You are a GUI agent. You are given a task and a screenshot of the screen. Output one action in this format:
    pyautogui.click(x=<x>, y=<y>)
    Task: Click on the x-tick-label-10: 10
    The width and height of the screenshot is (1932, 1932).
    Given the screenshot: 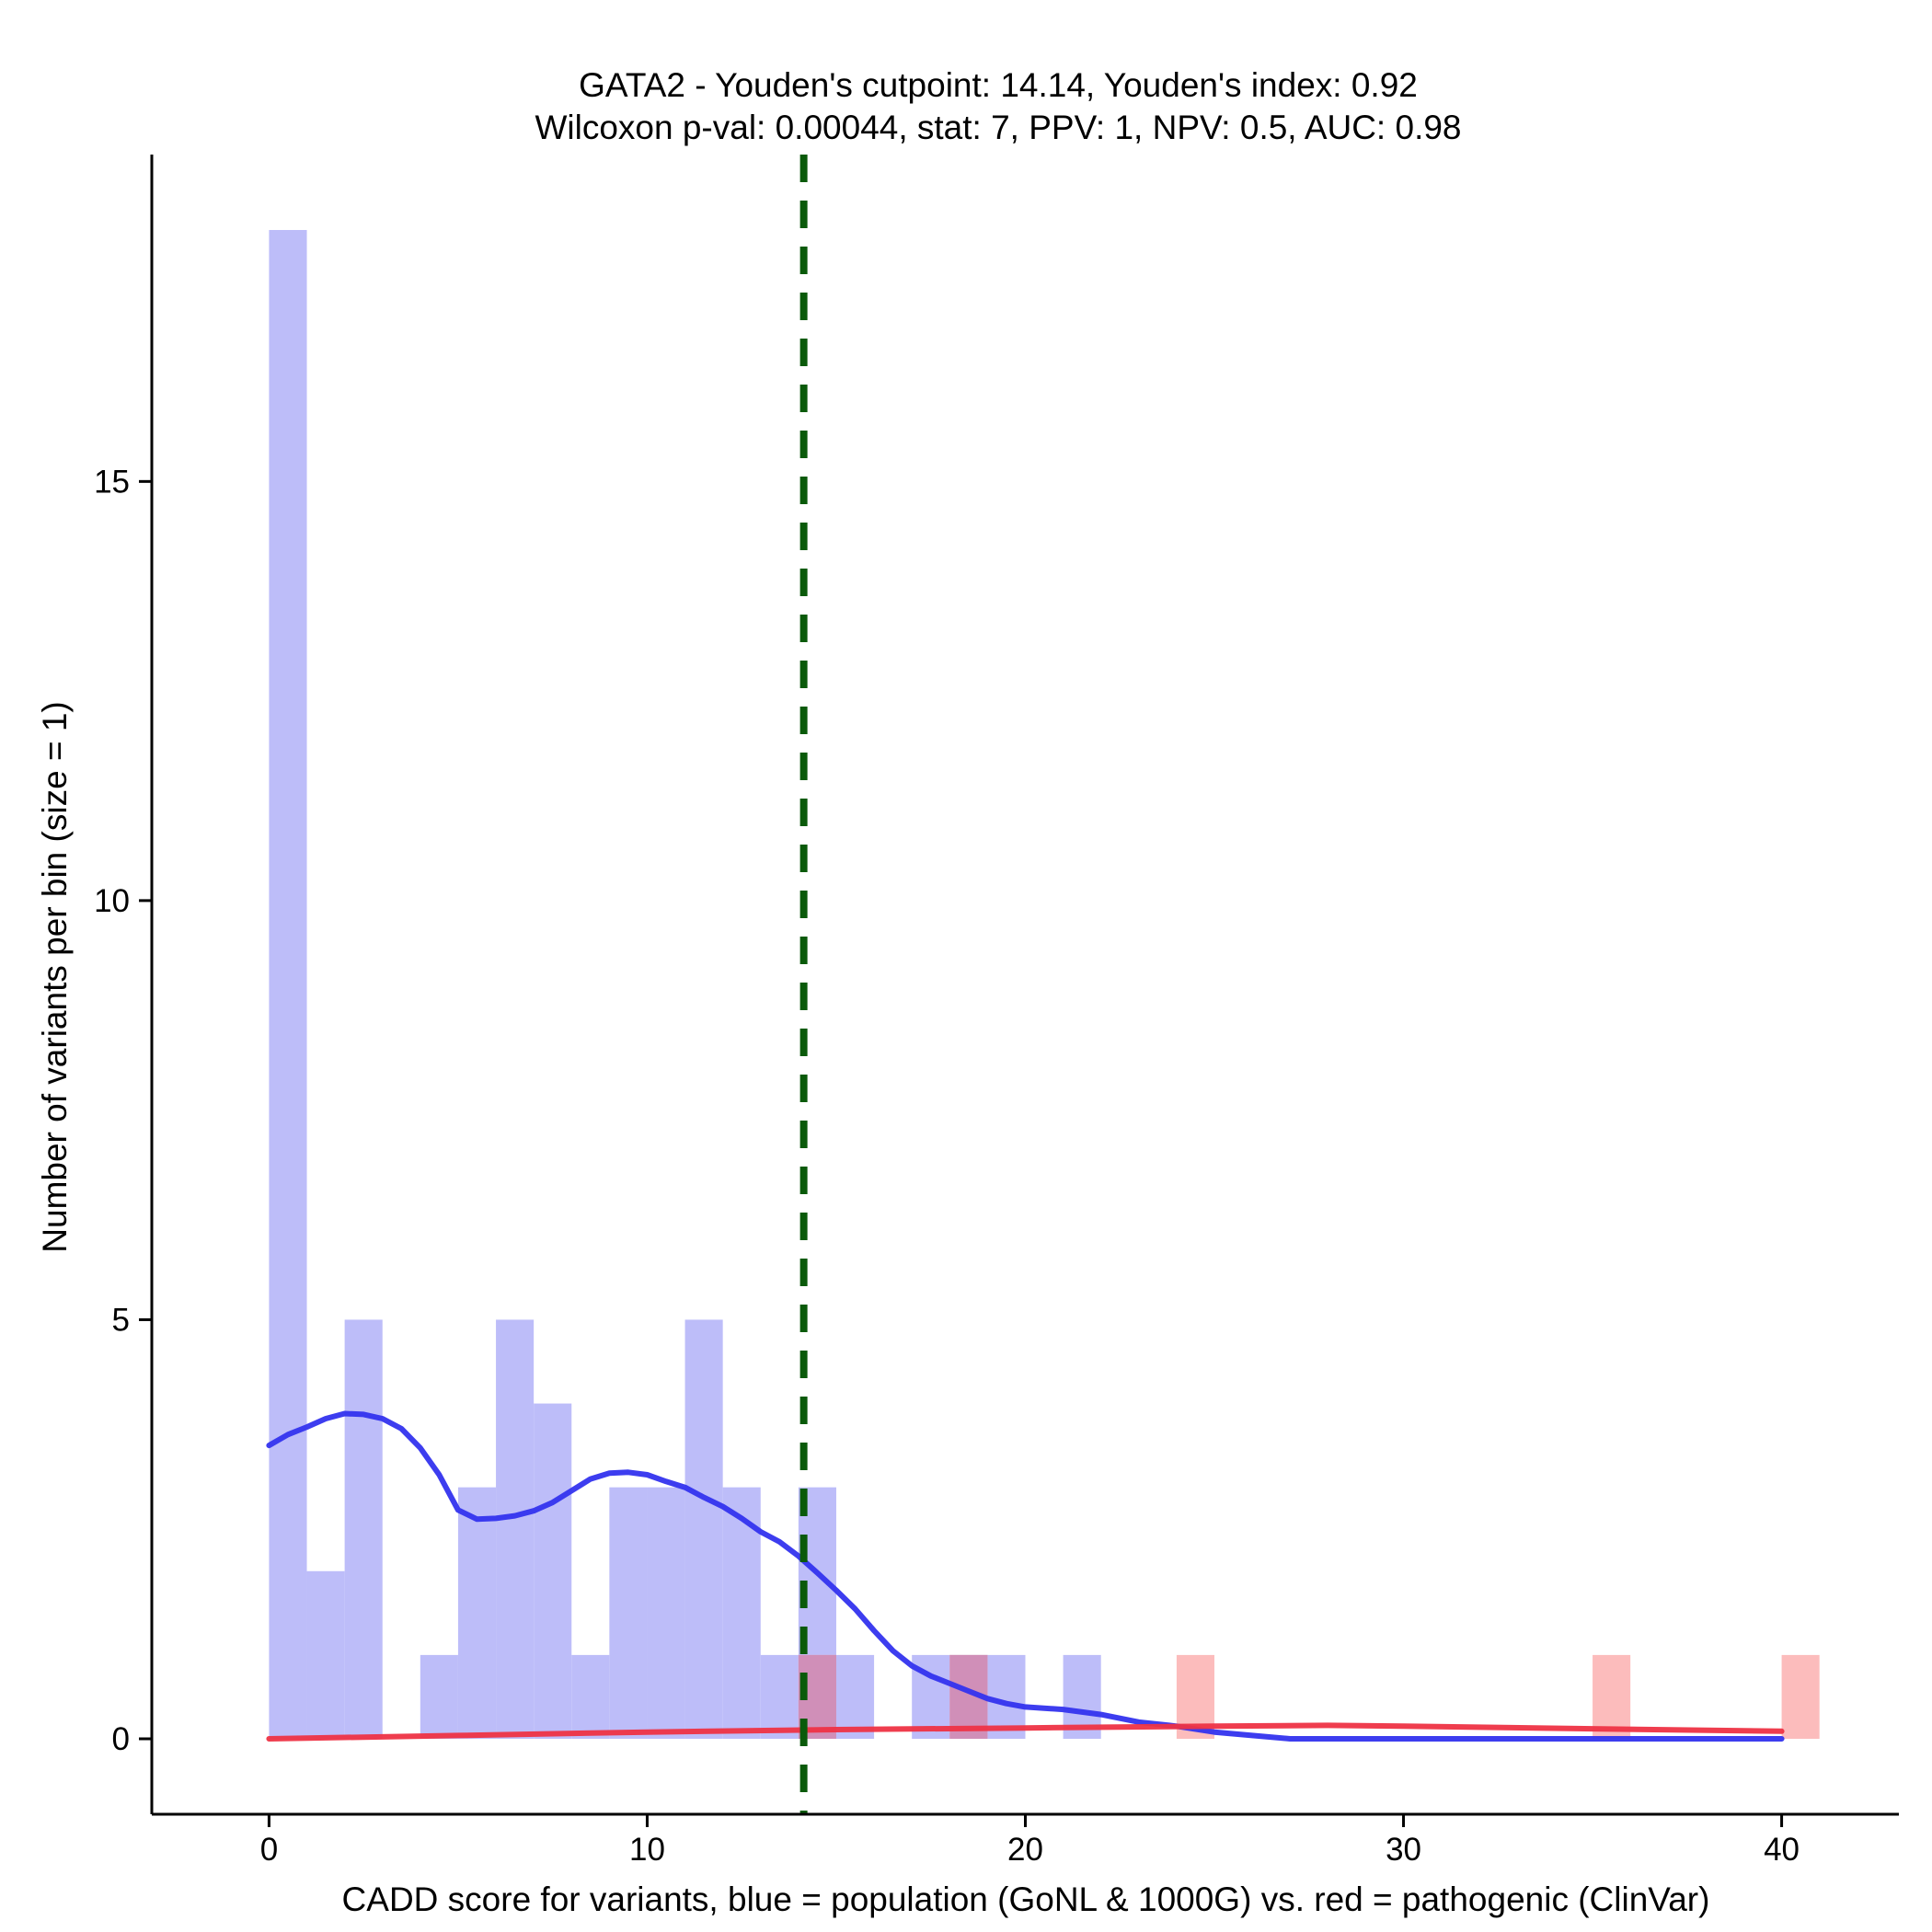 What is the action you would take?
    pyautogui.click(x=647, y=1850)
    